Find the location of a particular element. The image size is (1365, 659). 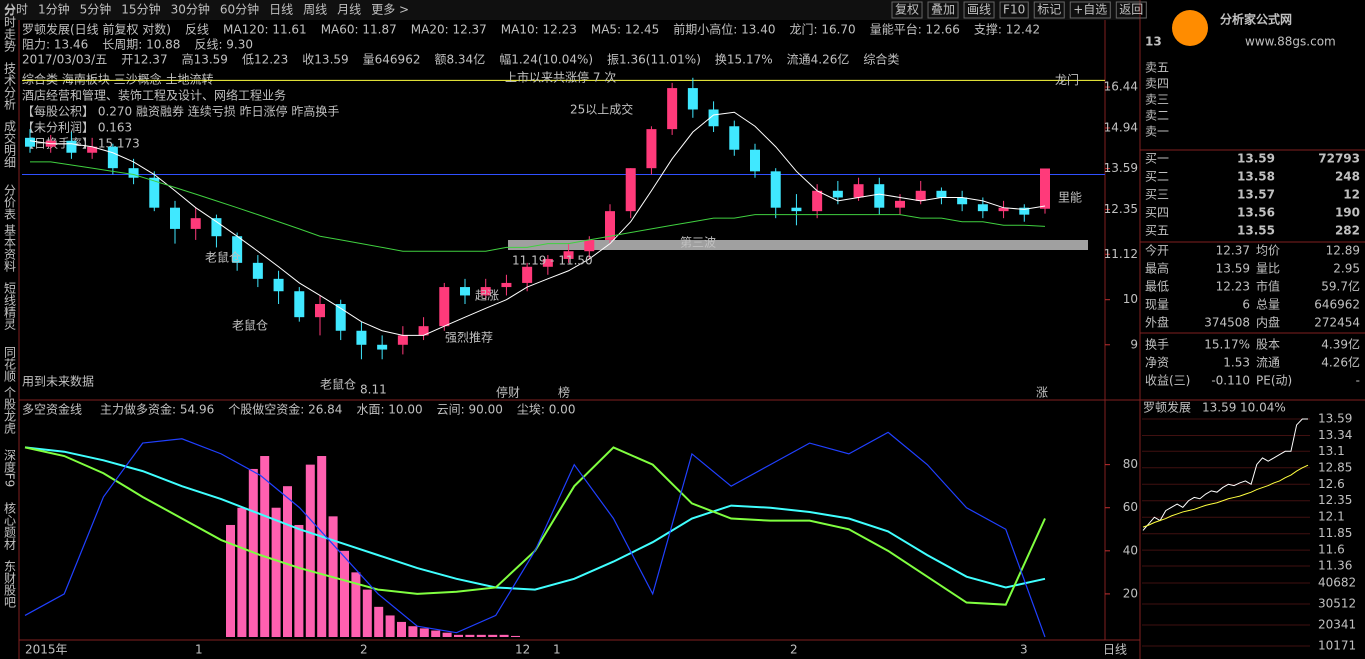

ask-label: 卖五 is located at coordinates (1157, 68).